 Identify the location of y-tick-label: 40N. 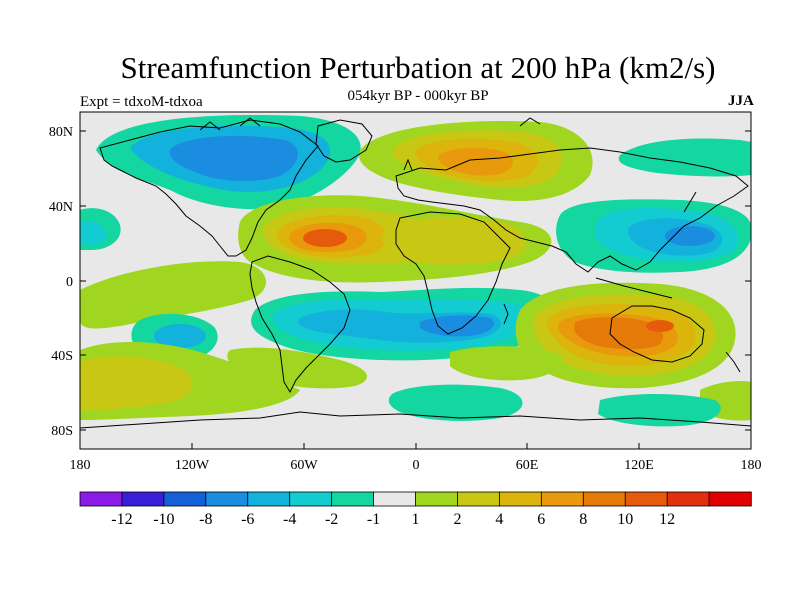
(61, 207).